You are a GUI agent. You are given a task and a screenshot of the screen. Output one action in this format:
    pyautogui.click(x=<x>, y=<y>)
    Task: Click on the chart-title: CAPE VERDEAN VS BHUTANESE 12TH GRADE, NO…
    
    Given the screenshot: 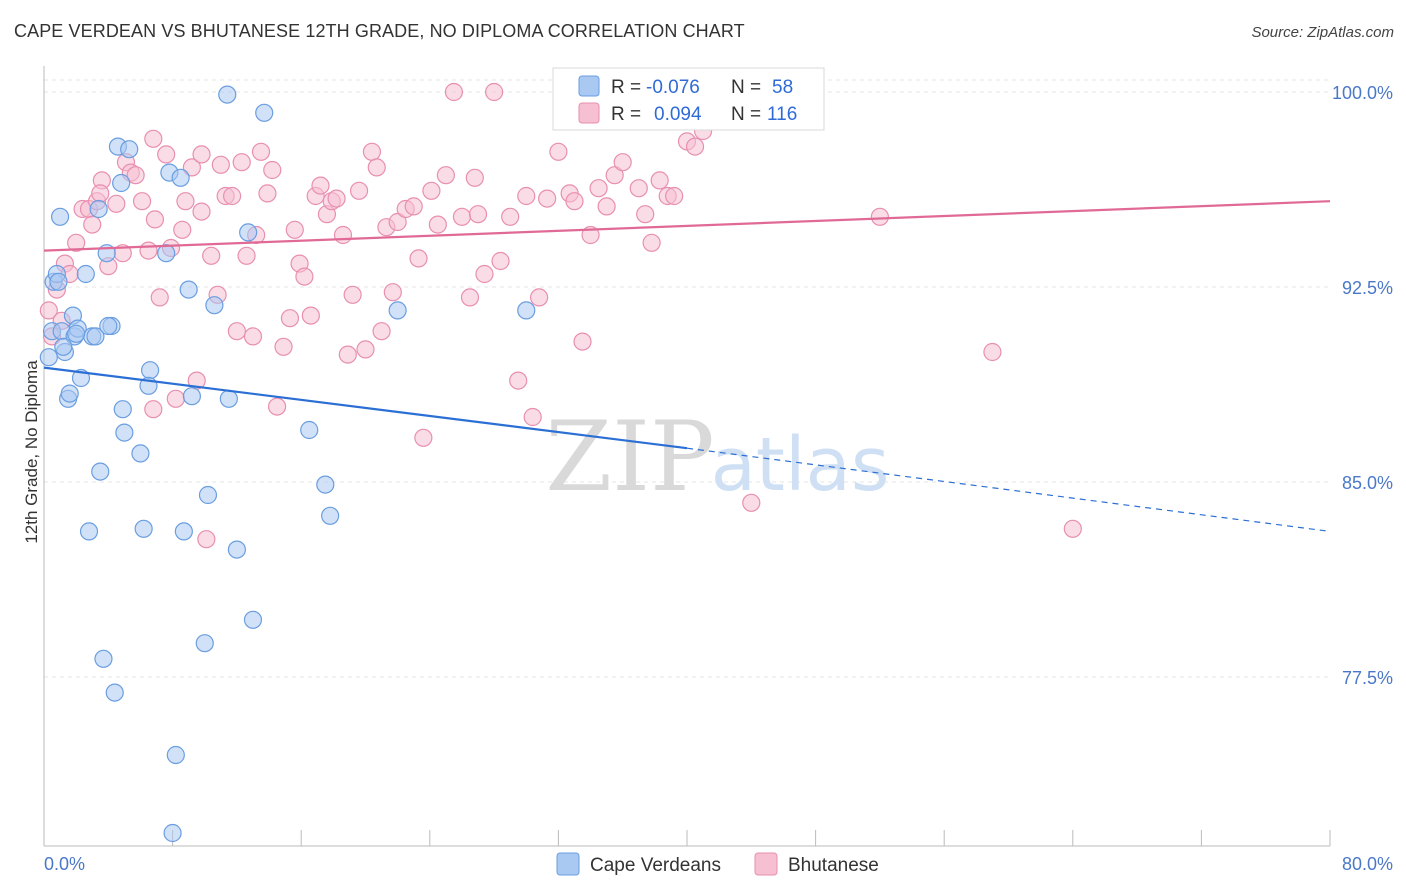 What is the action you would take?
    pyautogui.click(x=379, y=31)
    